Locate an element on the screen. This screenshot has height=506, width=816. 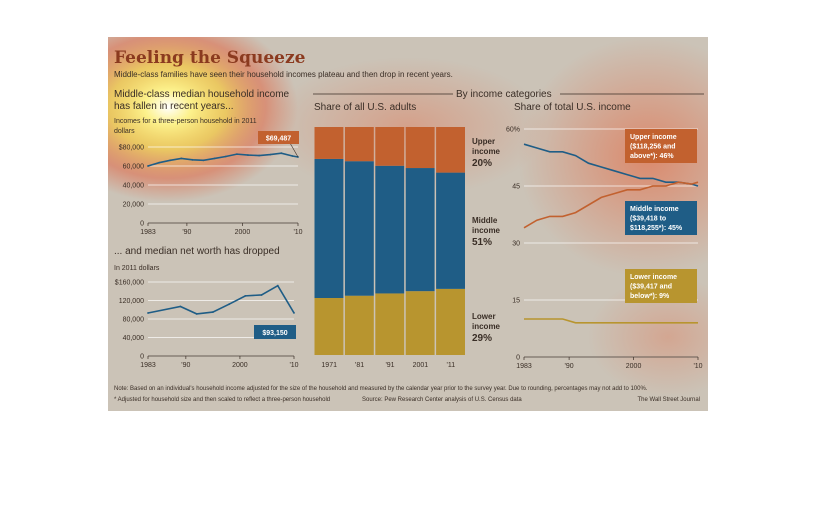
lower-label-line-2: income is located at coordinates (486, 326).